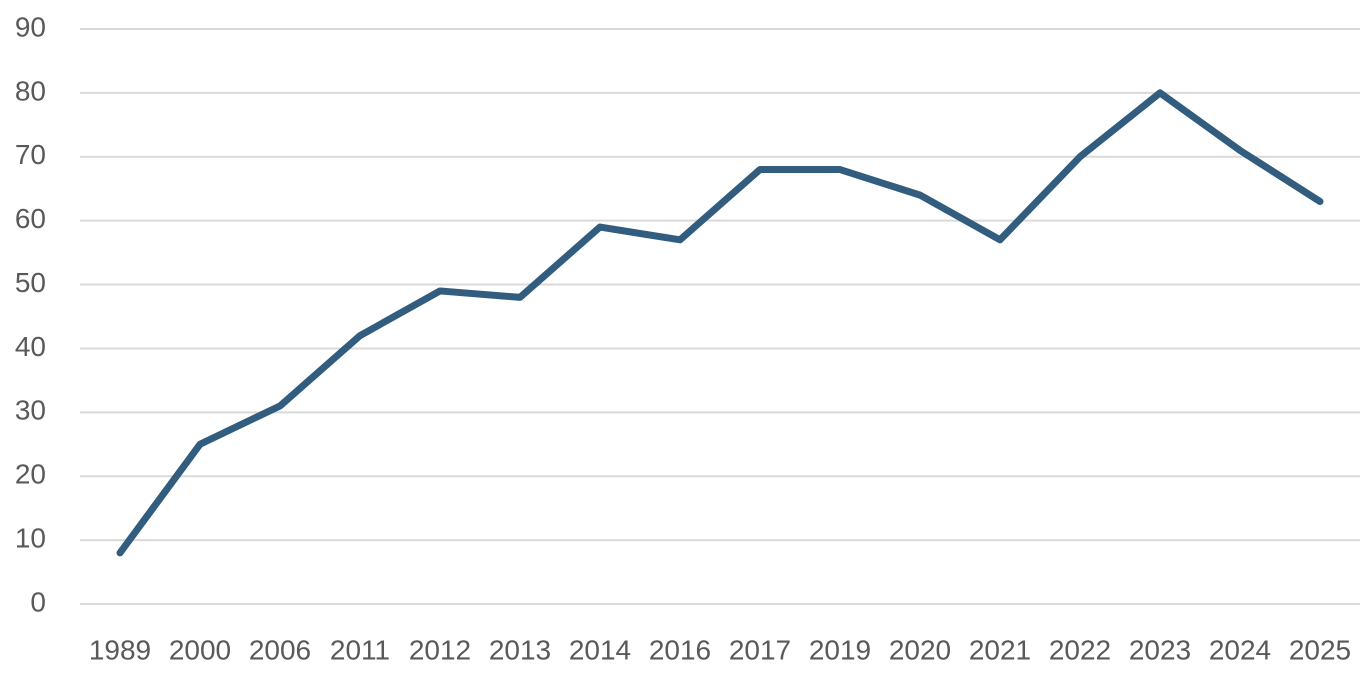 The image size is (1368, 688). I want to click on x-tick-label: 2013, so click(520, 649).